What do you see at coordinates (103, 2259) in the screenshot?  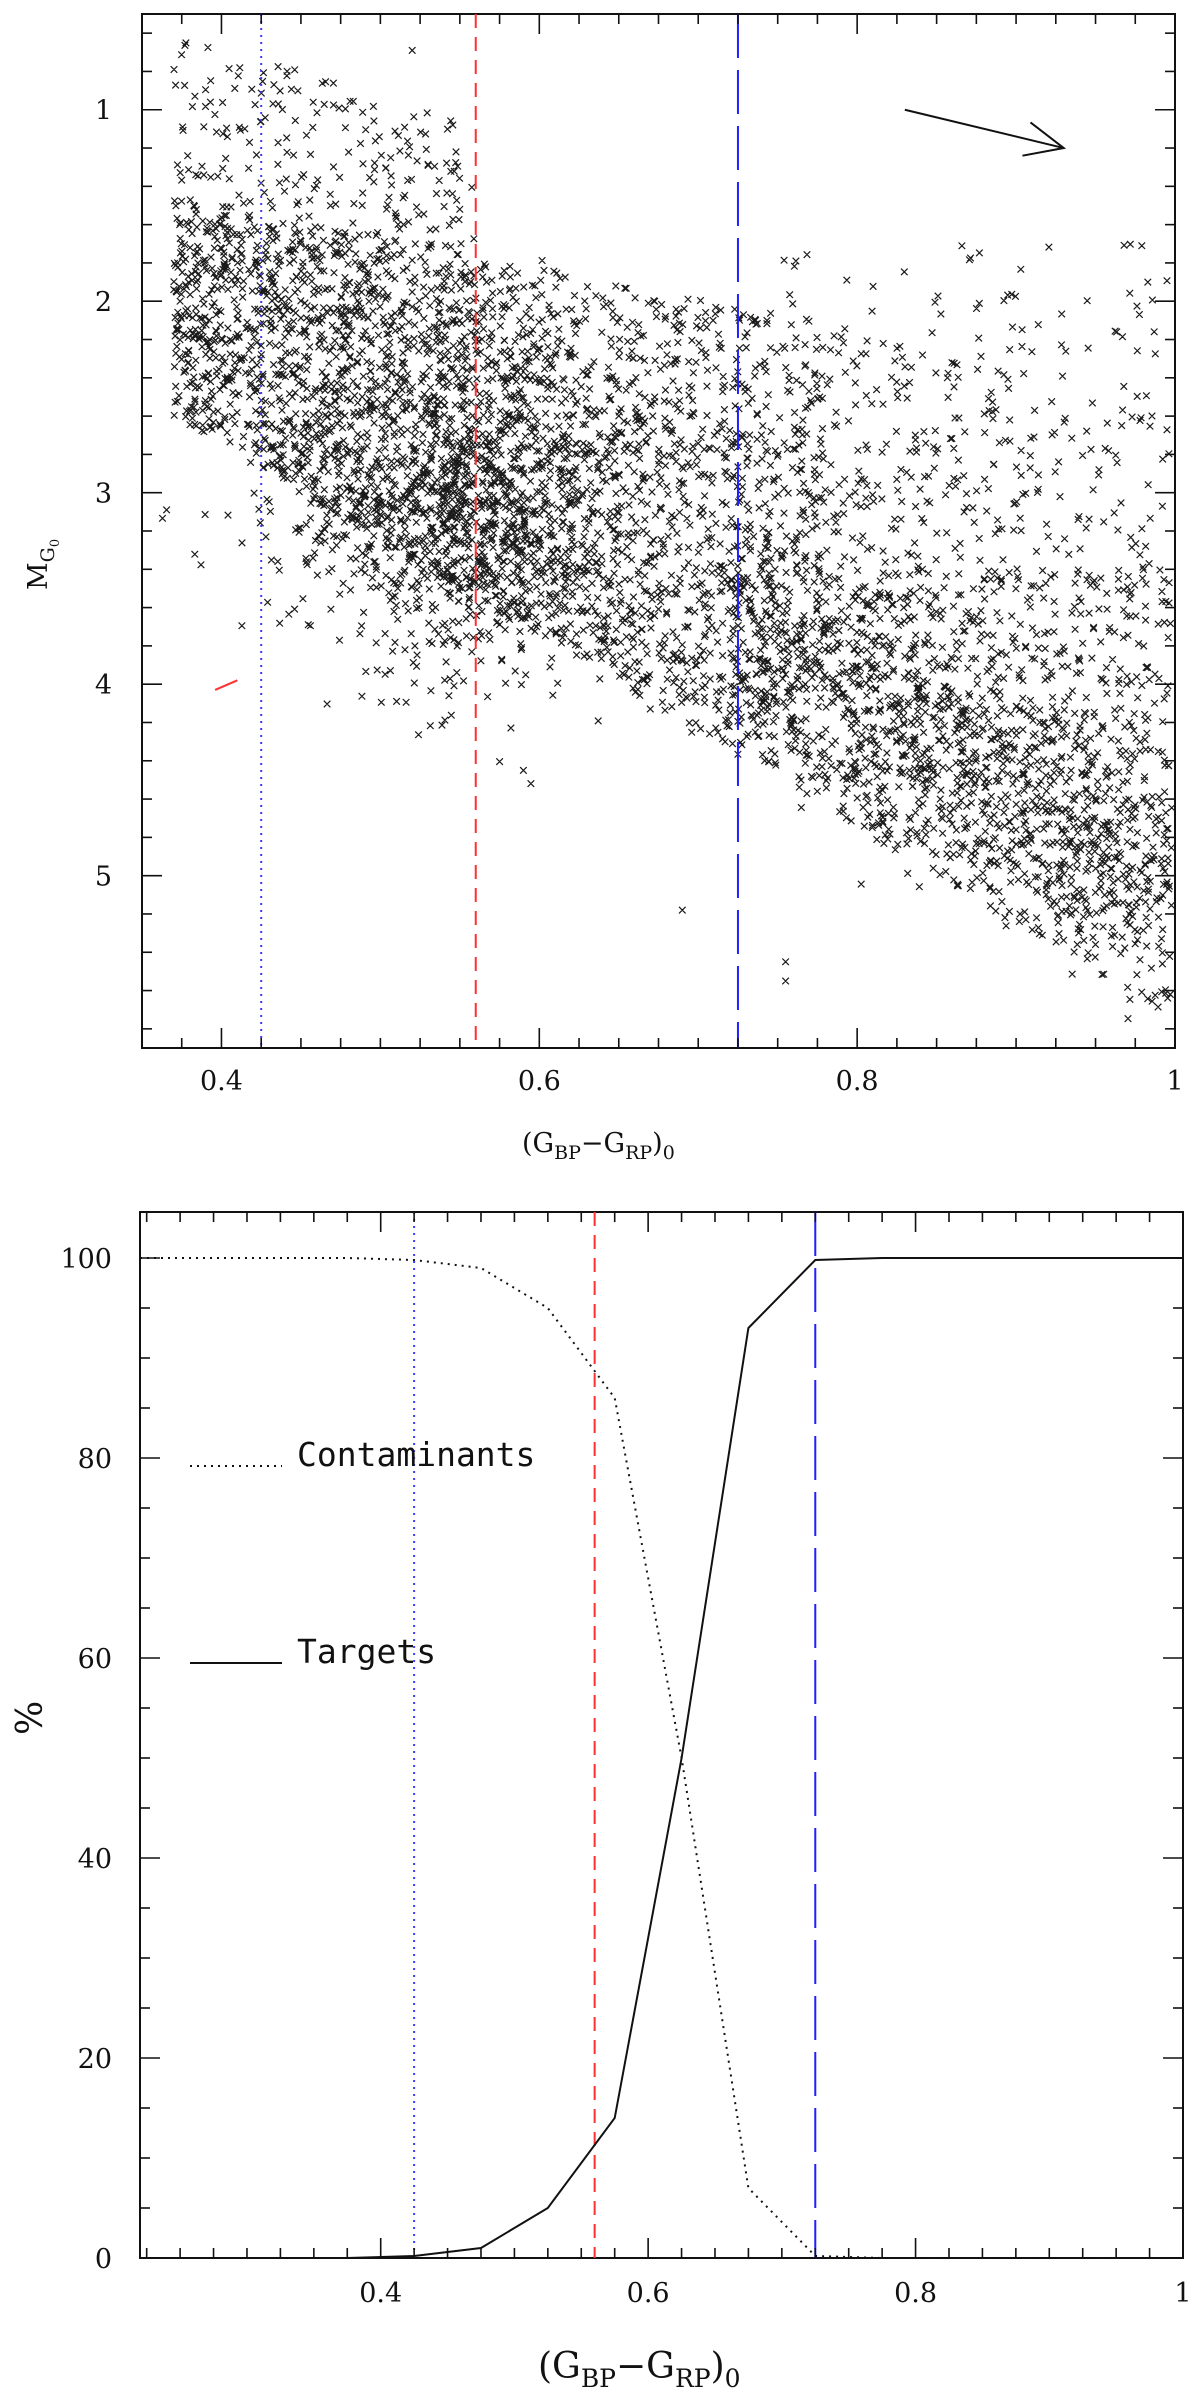 I see `percent-y-tick-label: 0` at bounding box center [103, 2259].